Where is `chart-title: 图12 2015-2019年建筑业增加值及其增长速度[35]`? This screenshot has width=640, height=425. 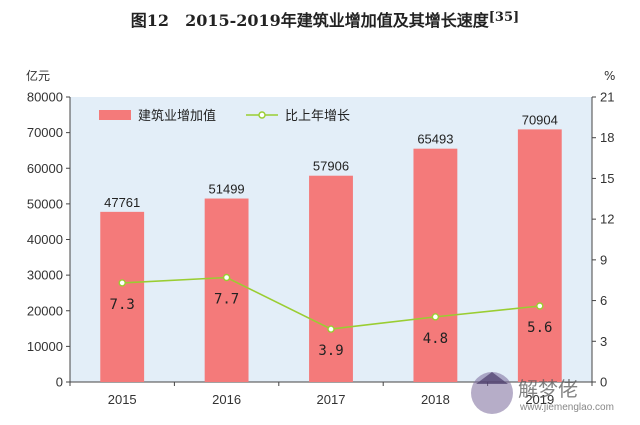
chart-title: 图12 2015-2019年建筑业增加值及其增长速度[35] is located at coordinates (325, 20).